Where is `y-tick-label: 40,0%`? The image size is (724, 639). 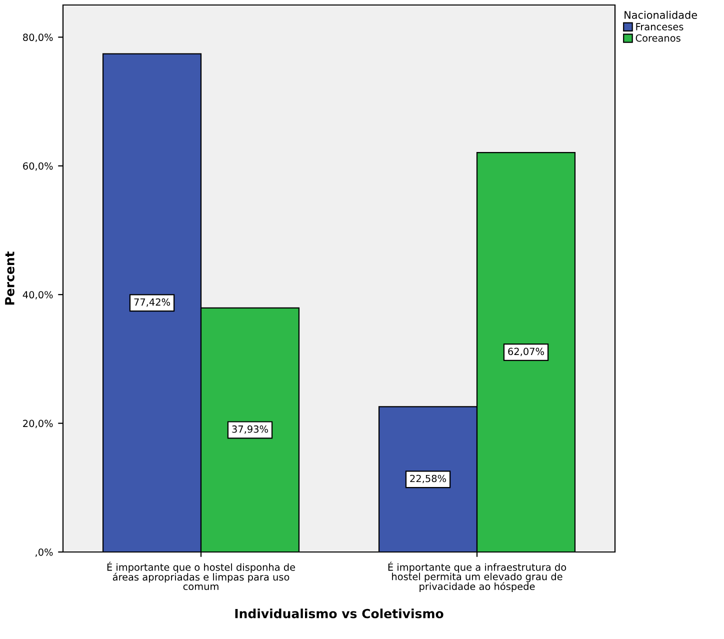 y-tick-label: 40,0% is located at coordinates (37, 295).